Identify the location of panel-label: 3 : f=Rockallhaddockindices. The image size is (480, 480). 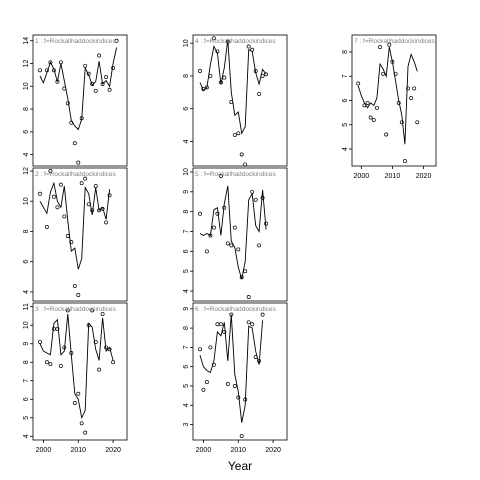
(76, 309).